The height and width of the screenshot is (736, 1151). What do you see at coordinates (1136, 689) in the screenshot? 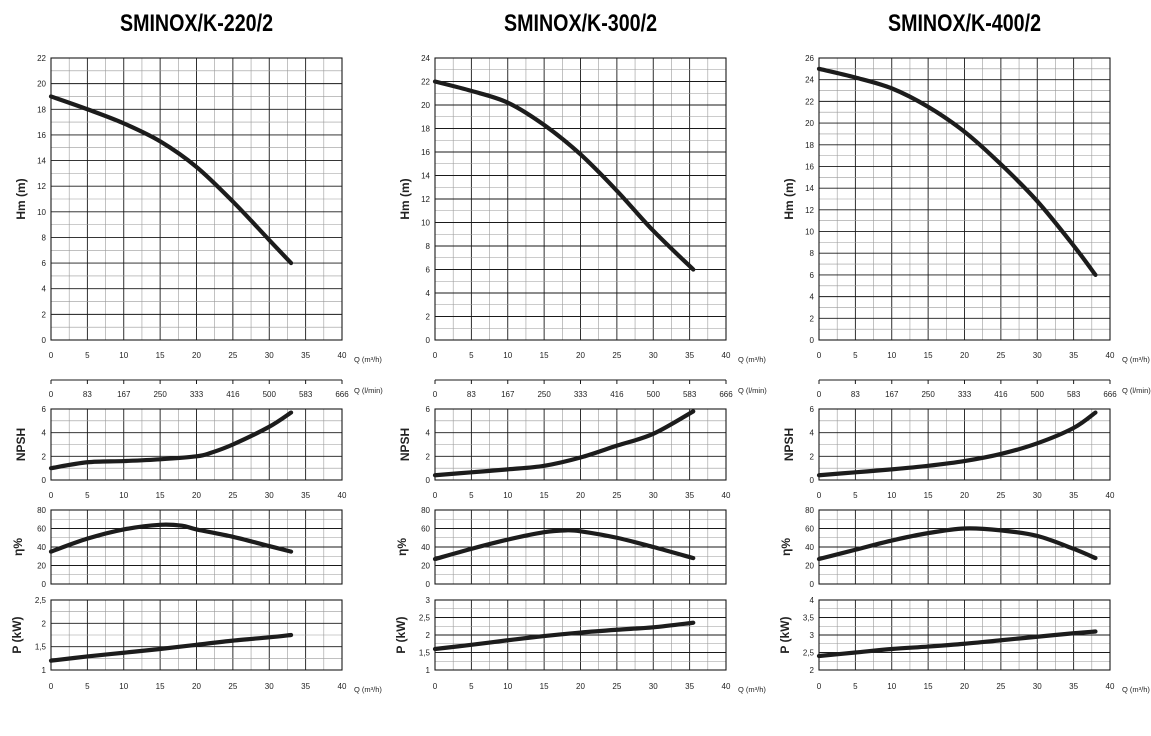
I see `power-xaxis-label: Q (m³/h)` at bounding box center [1136, 689].